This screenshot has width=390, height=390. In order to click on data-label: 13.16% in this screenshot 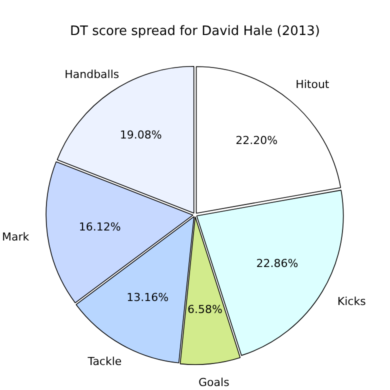, I will do `click(147, 297)`.